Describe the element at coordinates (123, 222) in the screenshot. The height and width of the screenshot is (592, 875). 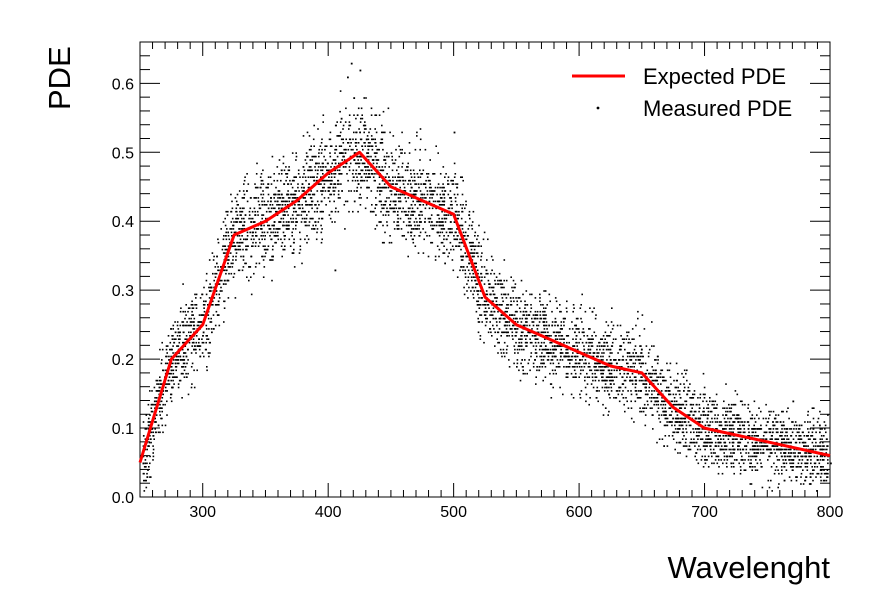
I see `y-tick-label: 0.4` at that location.